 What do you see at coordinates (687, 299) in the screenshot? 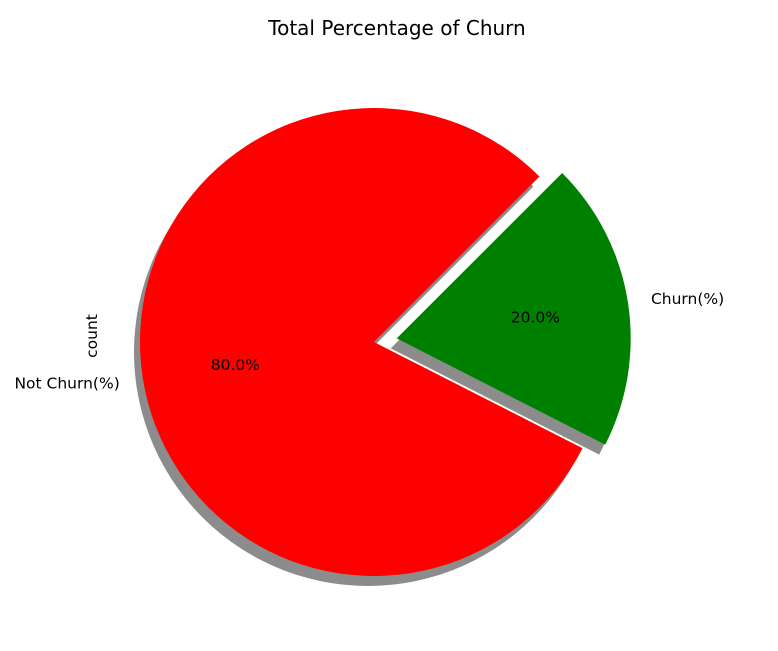
I see `pie-category-label-churn: Churn(%)` at bounding box center [687, 299].